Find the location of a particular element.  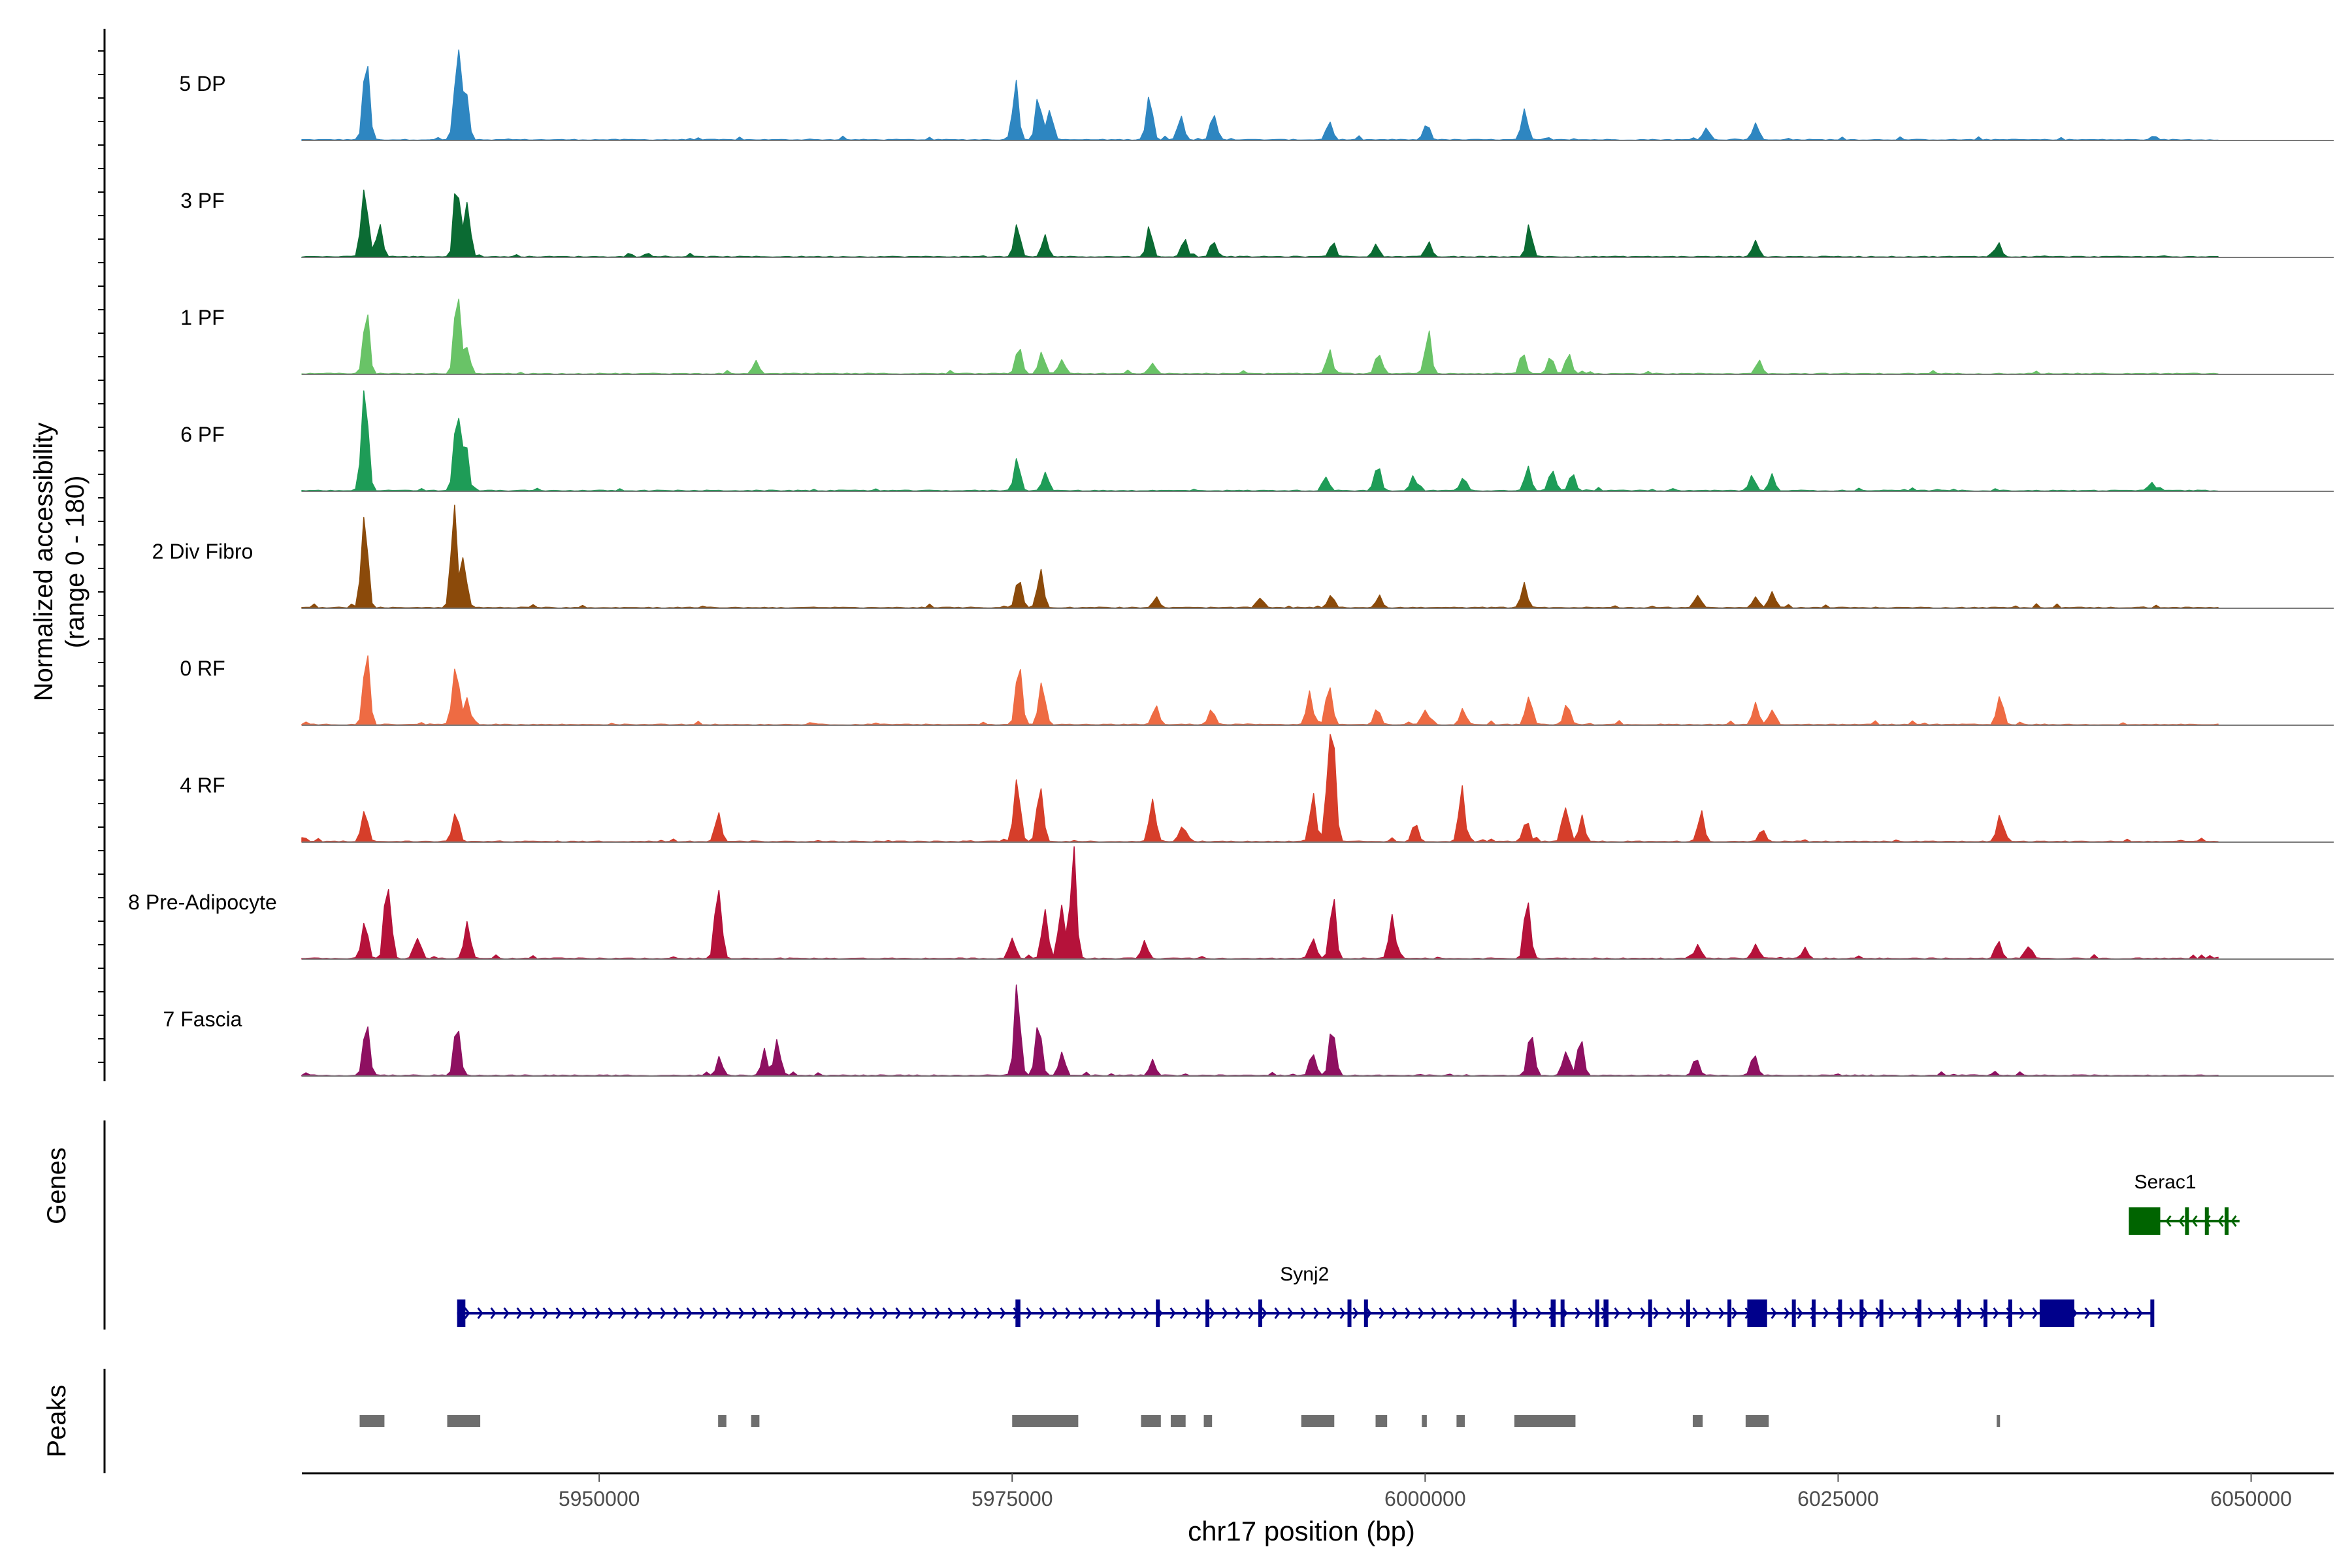

x-tick-label: 5950000 is located at coordinates (599, 1499).